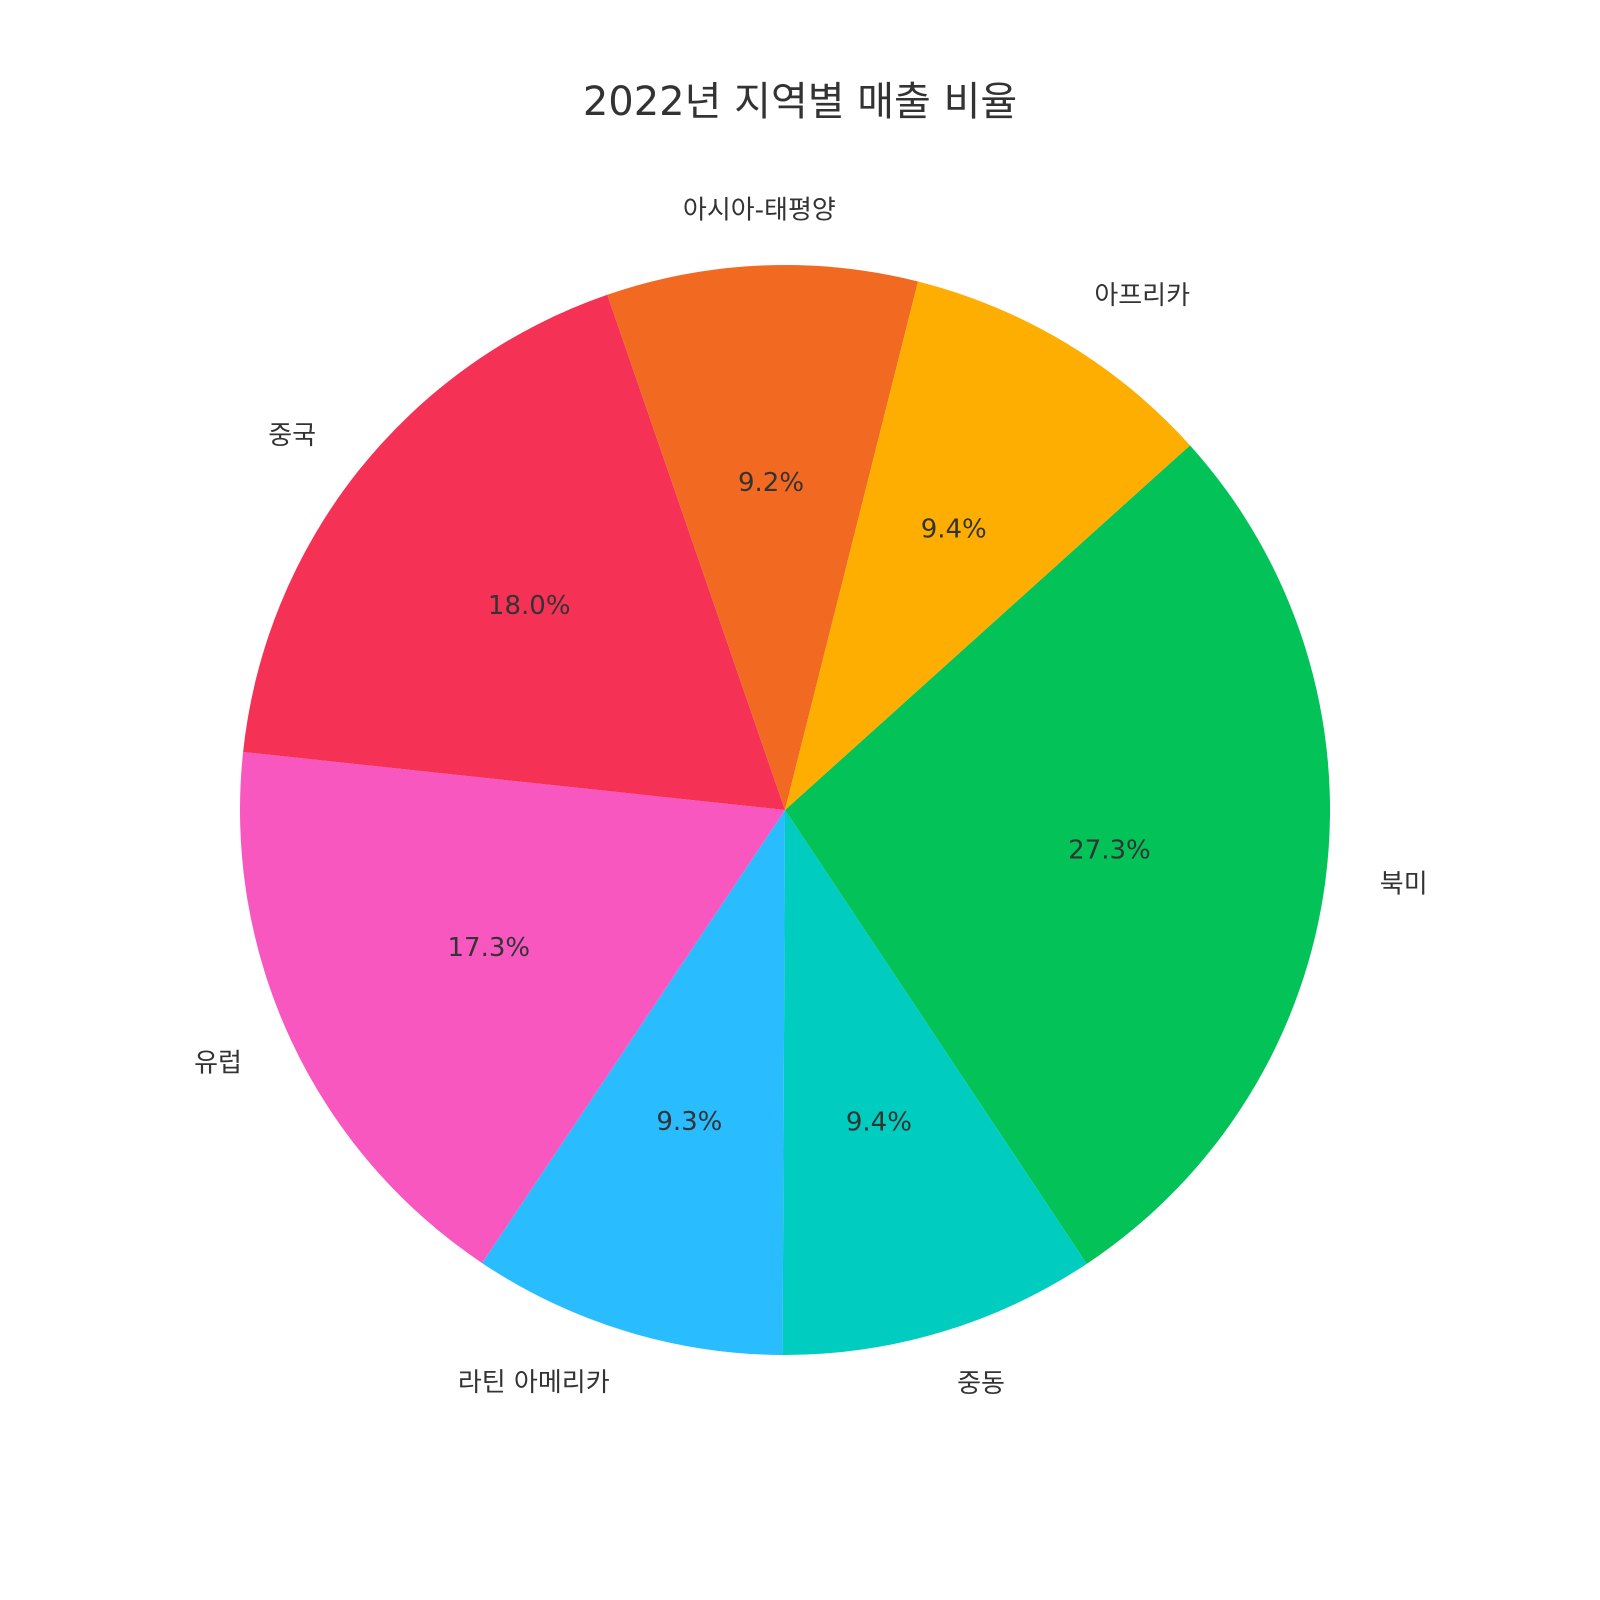  Describe the element at coordinates (954, 529) in the screenshot. I see `percent-label-6: 9.4%` at that location.